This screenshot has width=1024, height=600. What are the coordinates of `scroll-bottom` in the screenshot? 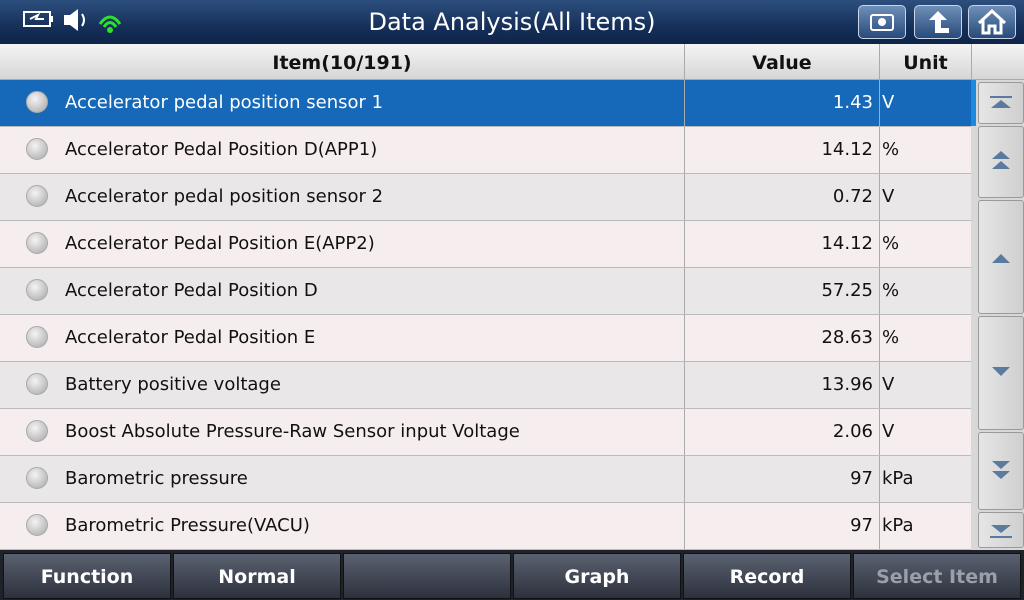 It's located at (1001, 530).